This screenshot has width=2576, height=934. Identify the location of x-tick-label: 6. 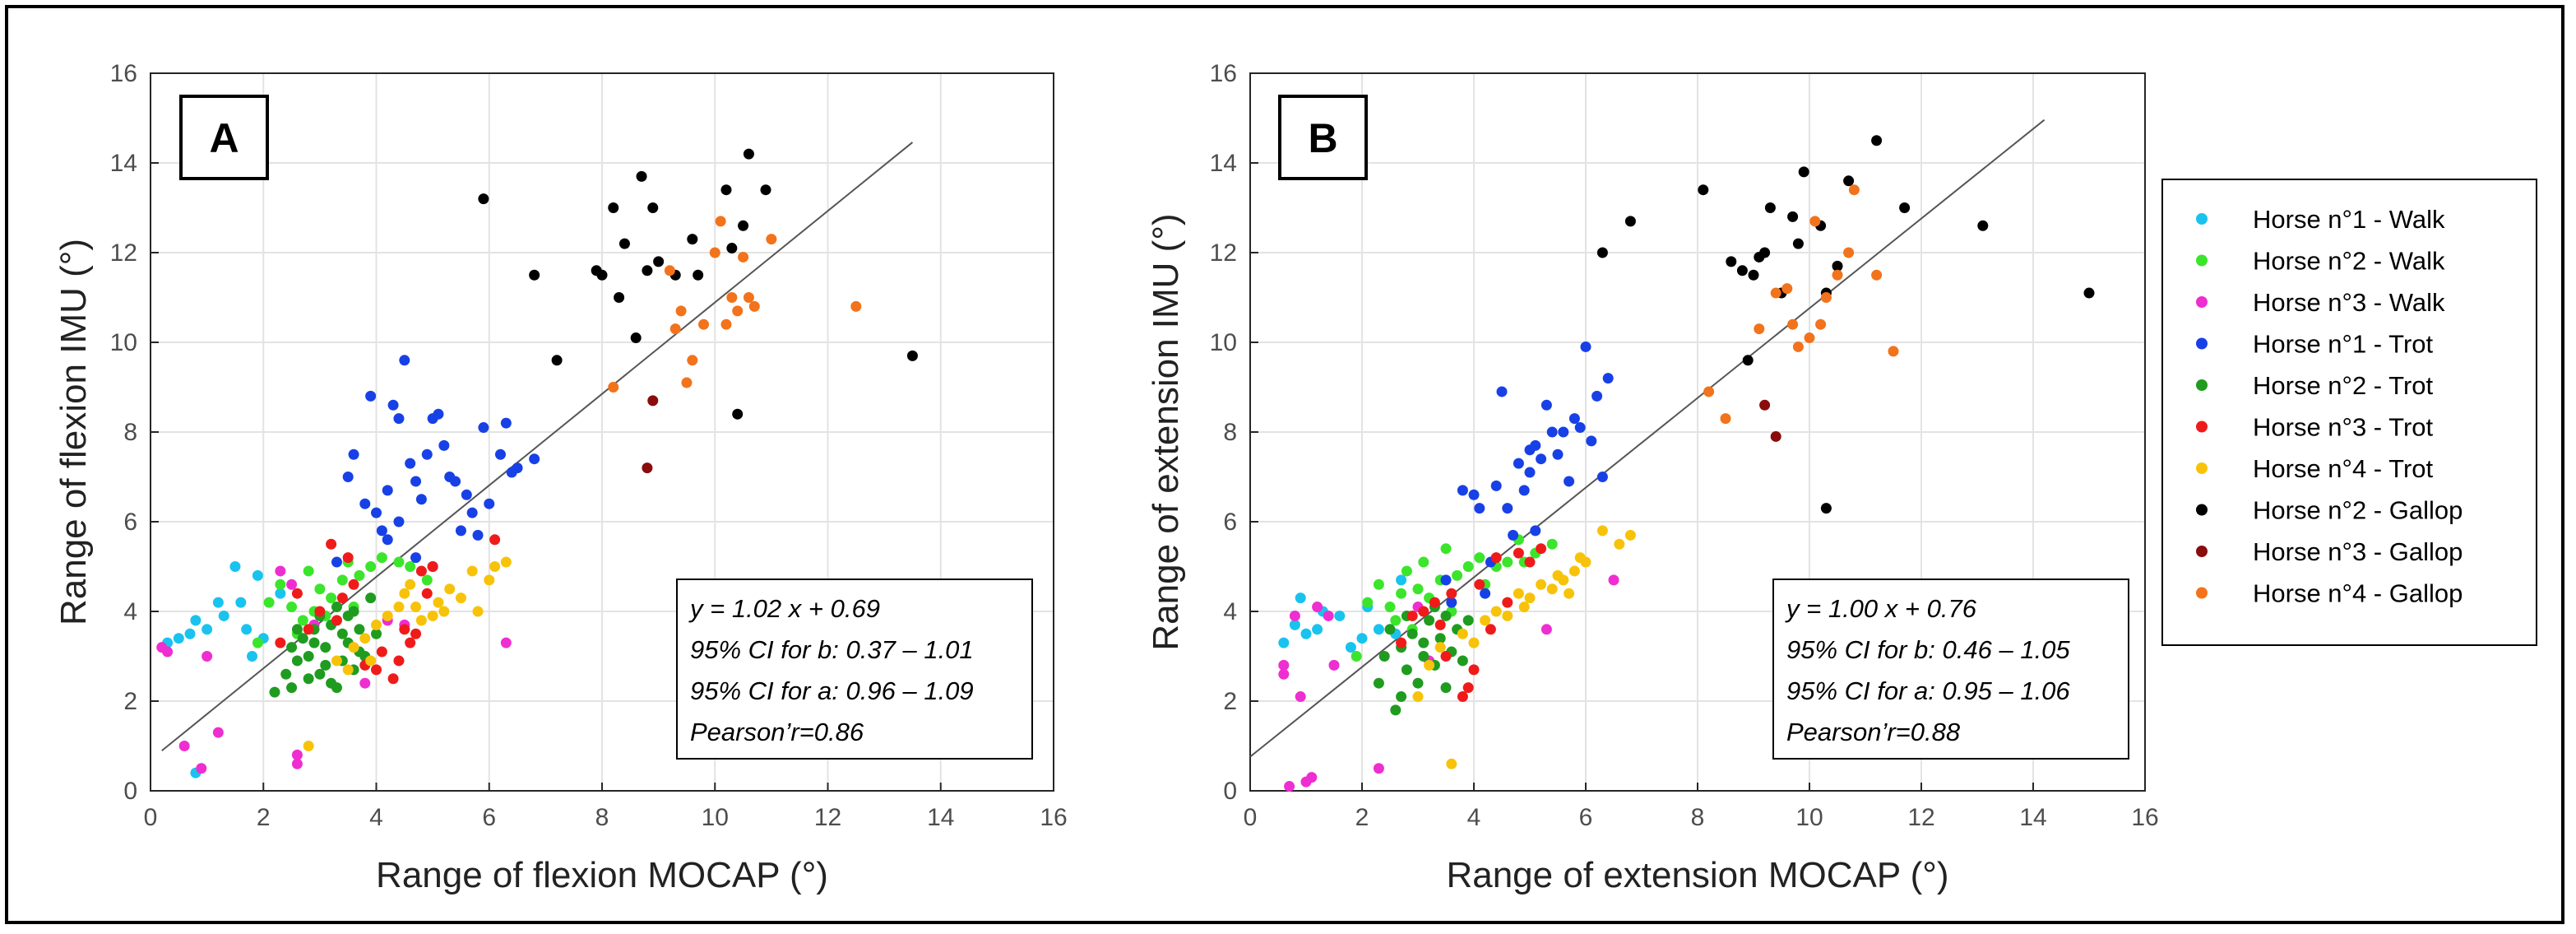
(489, 817).